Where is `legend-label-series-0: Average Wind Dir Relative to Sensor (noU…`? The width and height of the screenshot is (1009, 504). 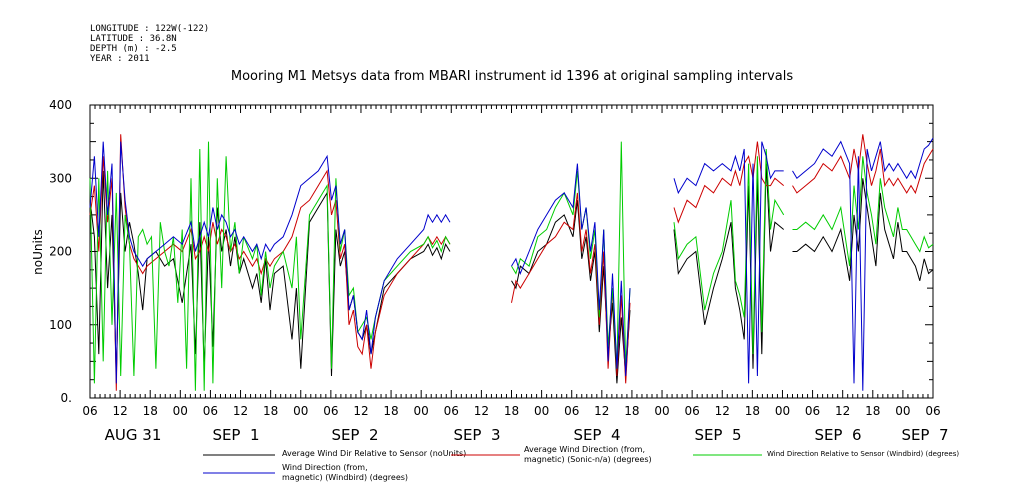
legend-label-series-0: Average Wind Dir Relative to Sensor (noU… is located at coordinates (374, 453).